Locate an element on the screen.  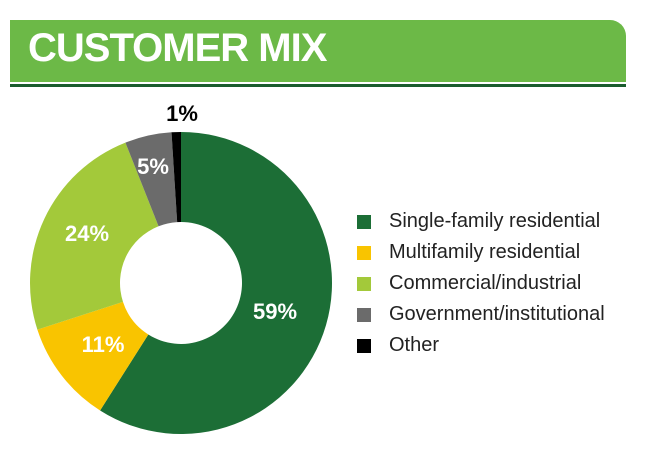
slice-label-5: 1% is located at coordinates (182, 113).